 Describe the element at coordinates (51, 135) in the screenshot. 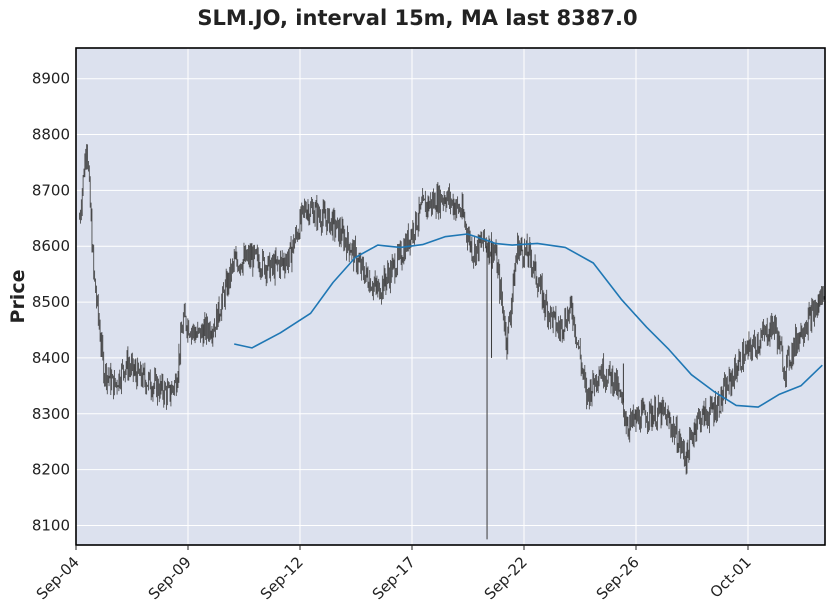

I see `y-tick-label: 8800` at that location.